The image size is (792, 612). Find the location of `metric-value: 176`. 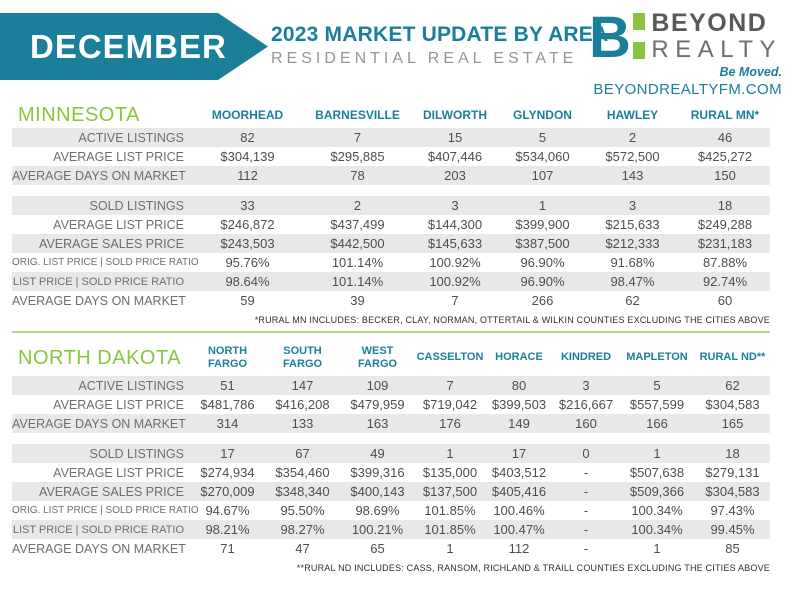

metric-value: 176 is located at coordinates (450, 423).